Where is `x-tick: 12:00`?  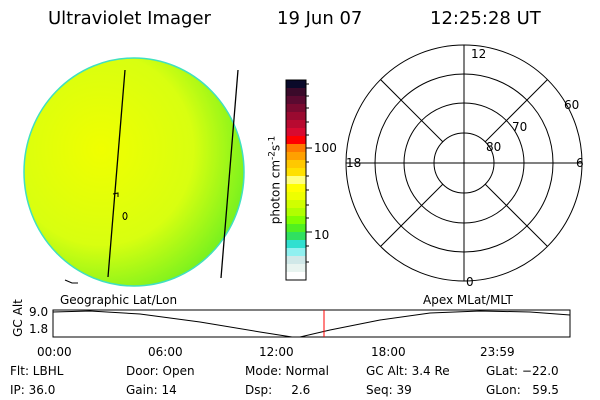 x-tick: 12:00 is located at coordinates (276, 352).